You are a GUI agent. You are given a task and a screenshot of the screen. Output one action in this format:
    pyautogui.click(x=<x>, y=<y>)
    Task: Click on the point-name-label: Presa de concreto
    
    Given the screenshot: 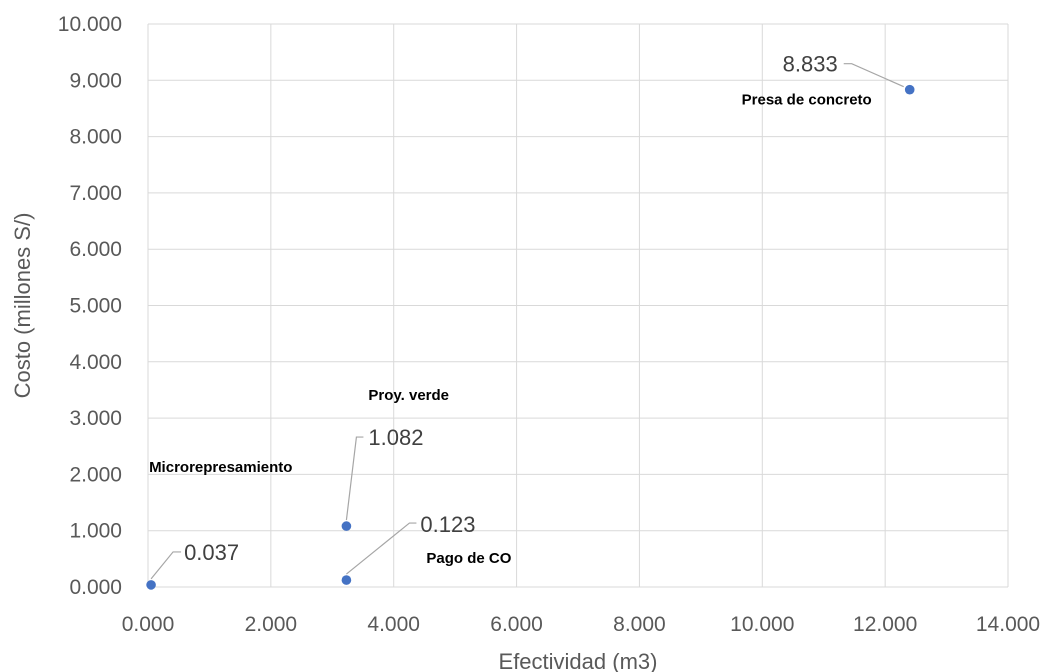 What is the action you would take?
    pyautogui.click(x=807, y=100)
    